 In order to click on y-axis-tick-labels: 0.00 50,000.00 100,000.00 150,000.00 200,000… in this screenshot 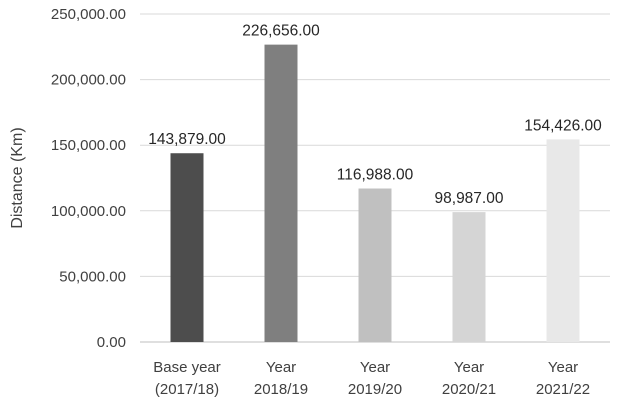, I will do `click(88, 178)`.